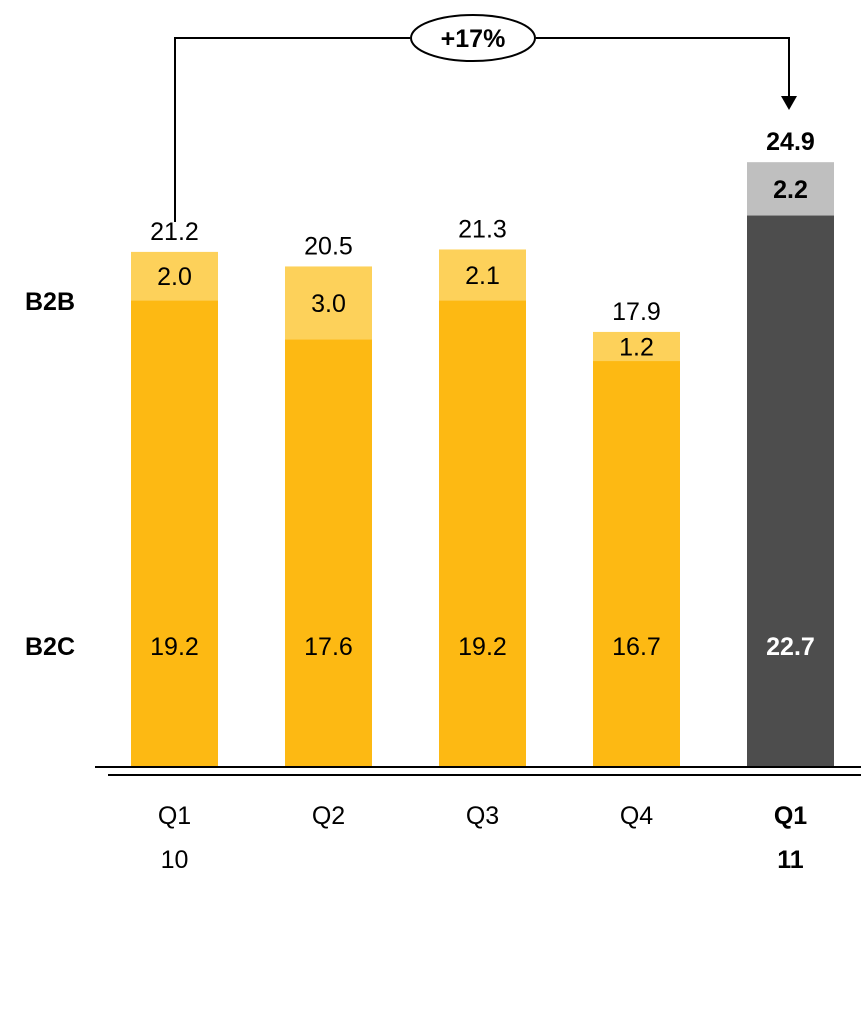 The image size is (861, 1035). What do you see at coordinates (790, 142) in the screenshot?
I see `data-label-total: 24.9` at bounding box center [790, 142].